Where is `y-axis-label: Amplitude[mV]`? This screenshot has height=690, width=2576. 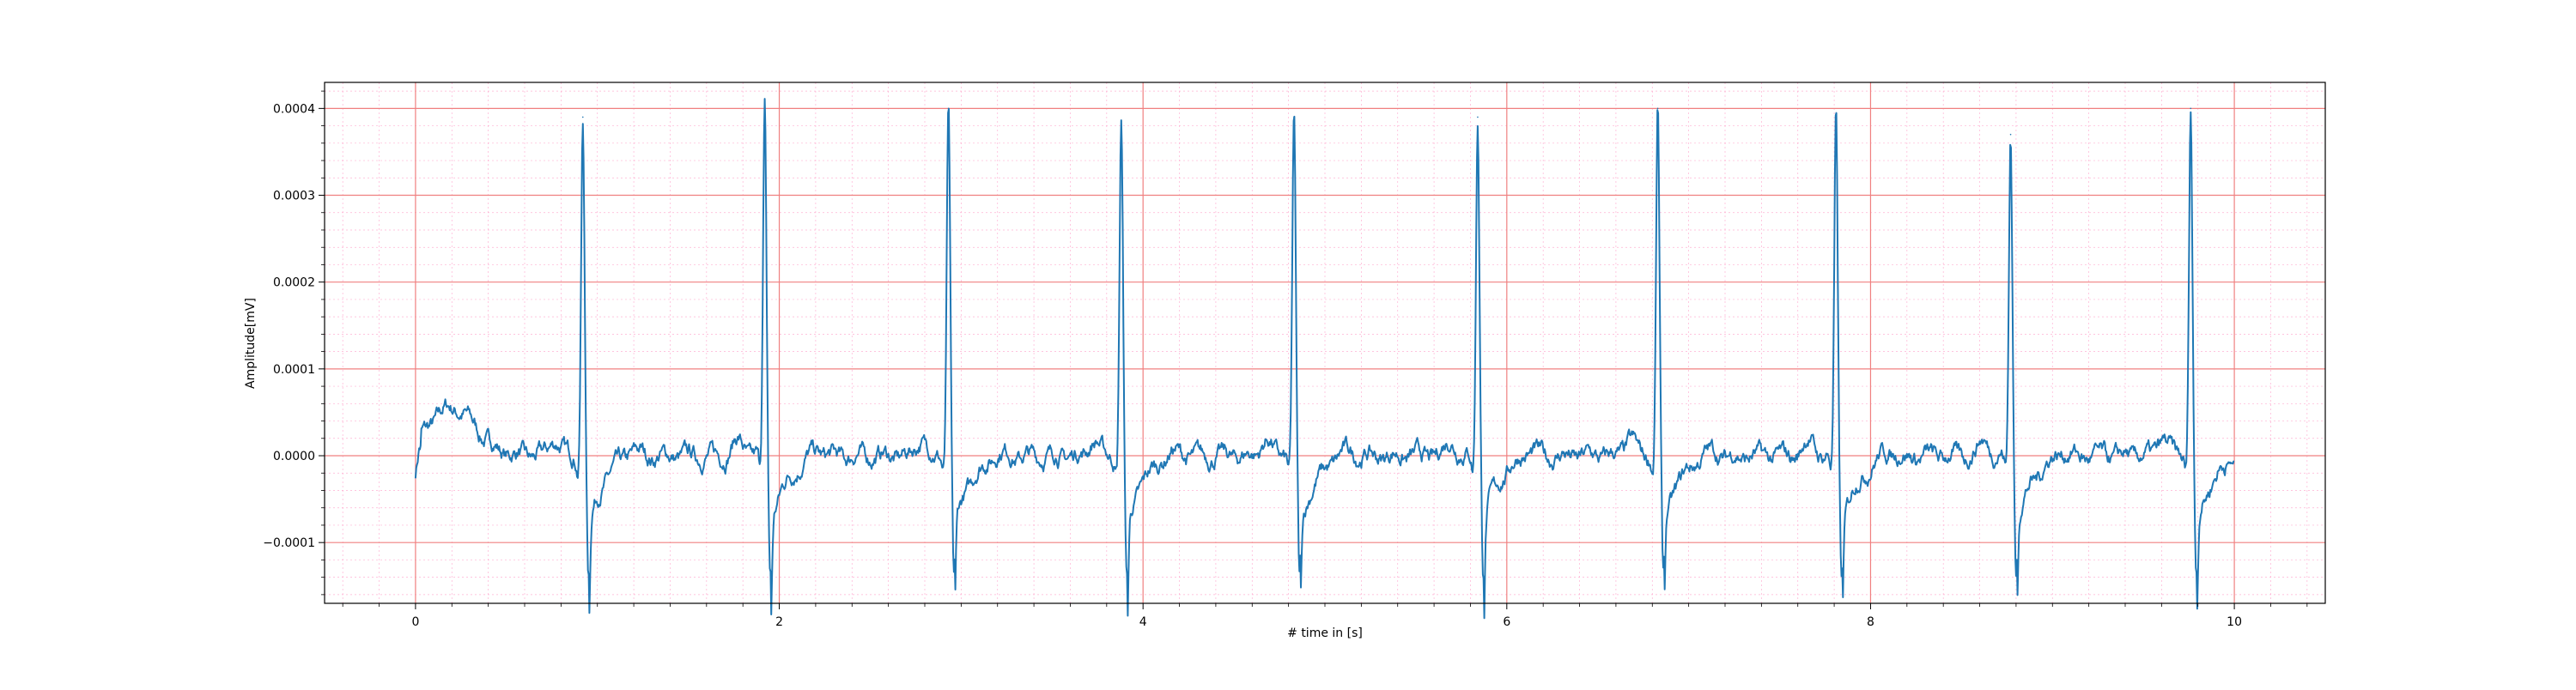 y-axis-label: Amplitude[mV] is located at coordinates (251, 343).